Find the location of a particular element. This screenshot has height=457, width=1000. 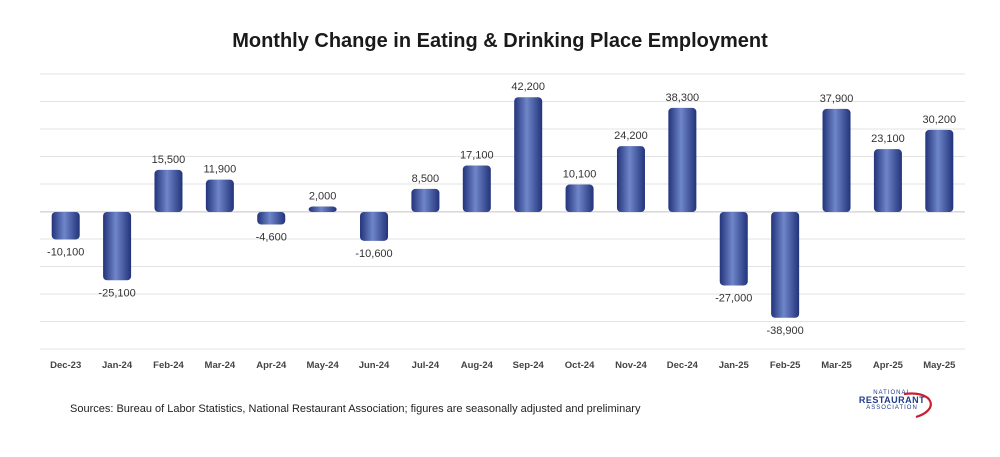

x-tick-label: Jan-24 is located at coordinates (117, 365).